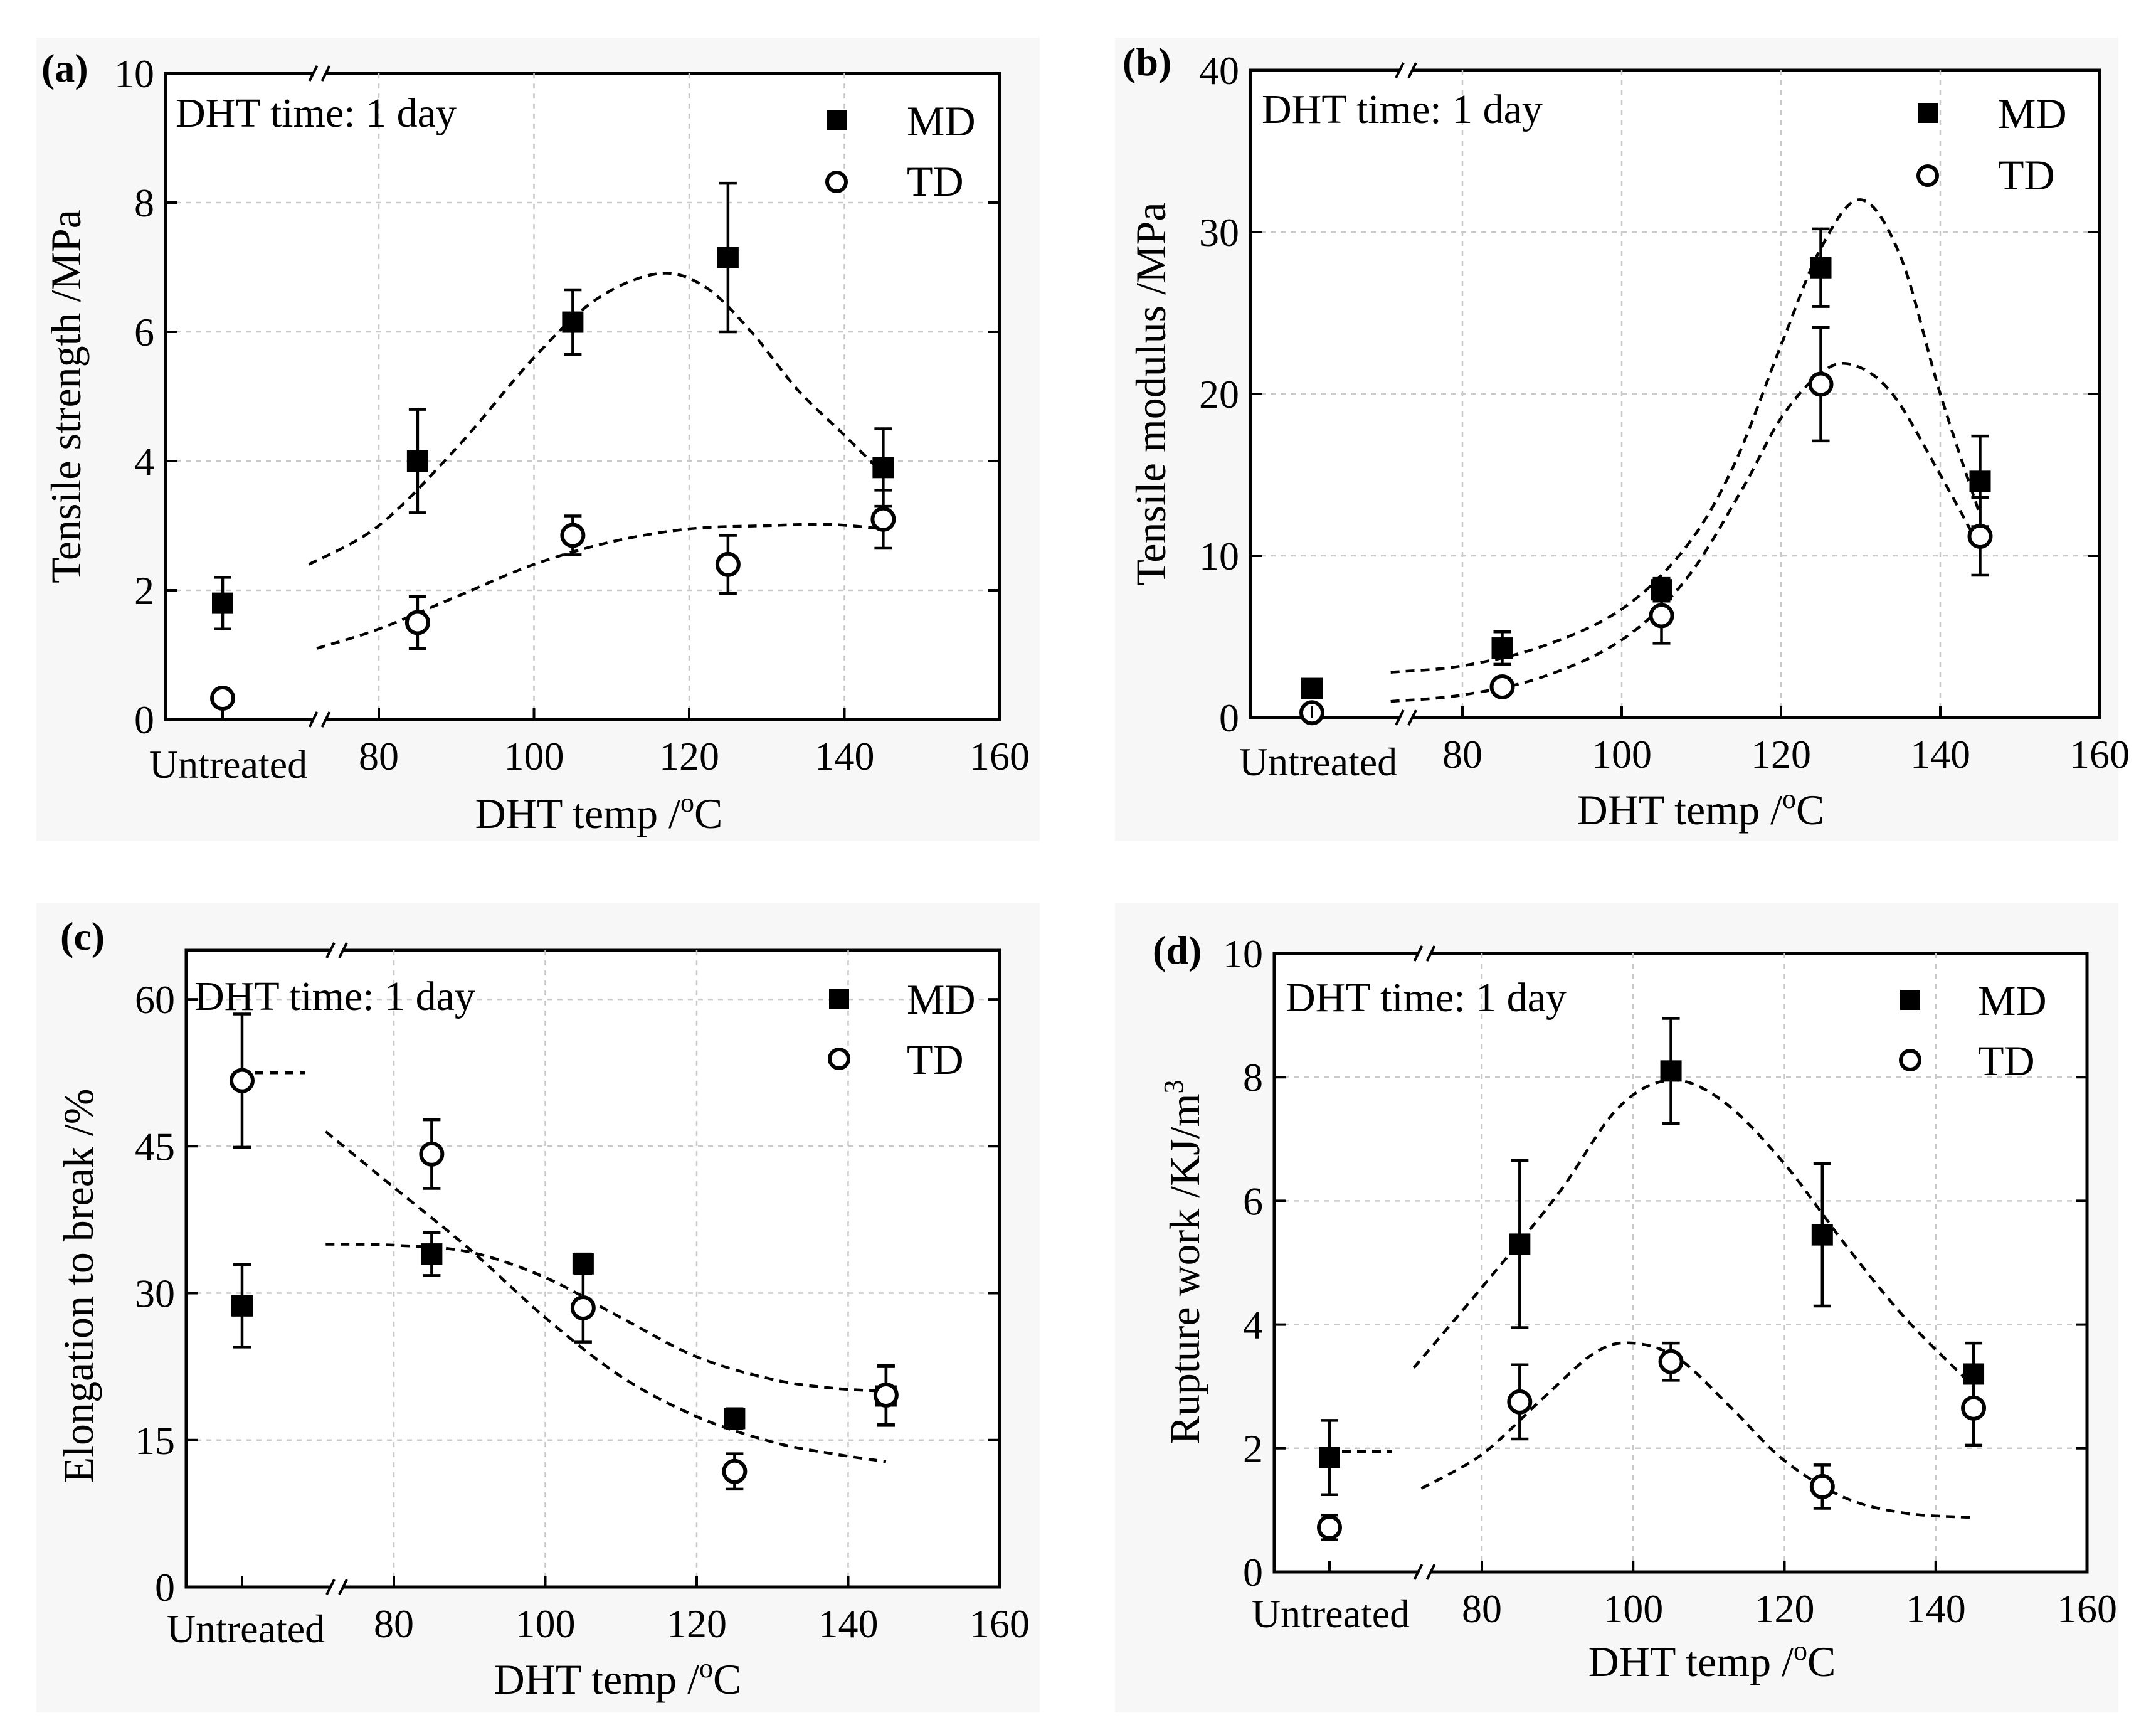 The height and width of the screenshot is (1720, 2156). What do you see at coordinates (64, 68) in the screenshot?
I see `panel-label: (a)` at bounding box center [64, 68].